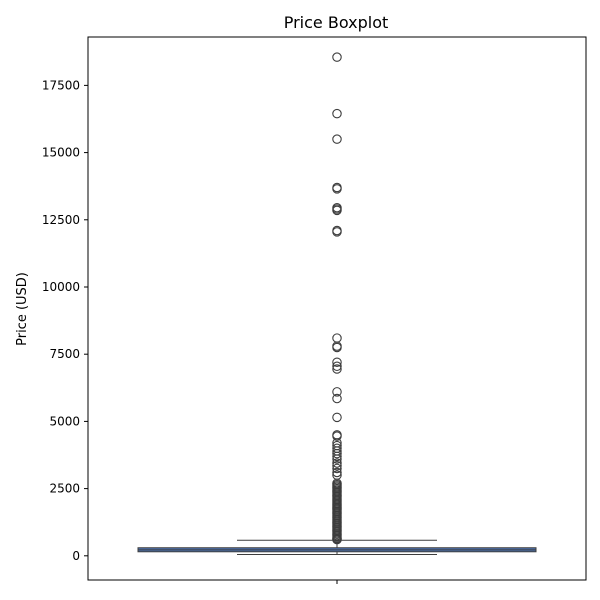  Describe the element at coordinates (336, 22) in the screenshot. I see `chart-title: Price Boxplot` at that location.